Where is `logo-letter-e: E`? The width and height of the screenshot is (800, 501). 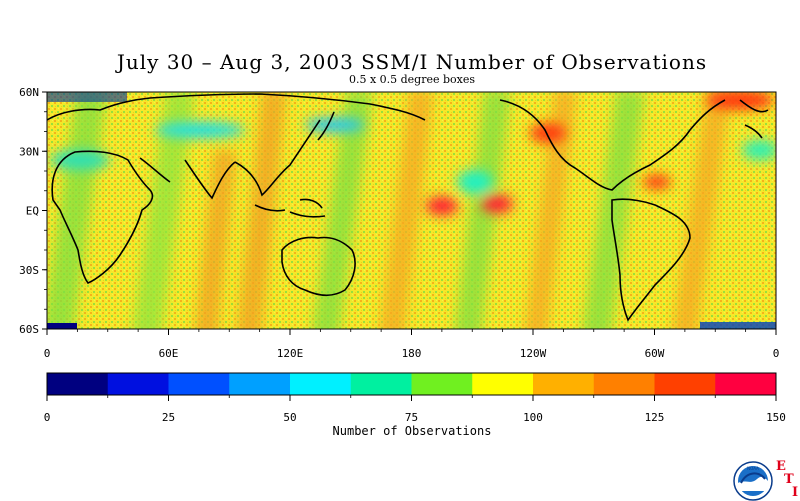
logo-letter-e: E is located at coordinates (781, 466).